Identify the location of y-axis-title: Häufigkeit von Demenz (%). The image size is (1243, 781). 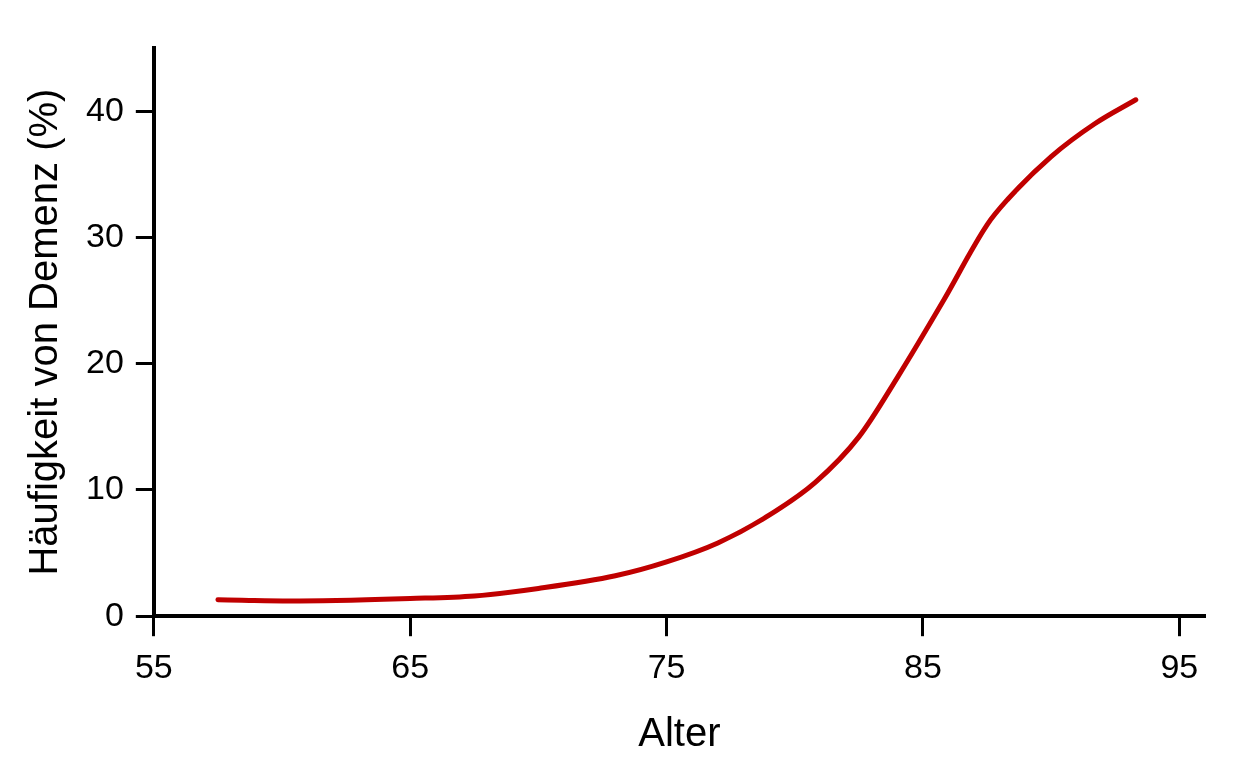
(43, 332).